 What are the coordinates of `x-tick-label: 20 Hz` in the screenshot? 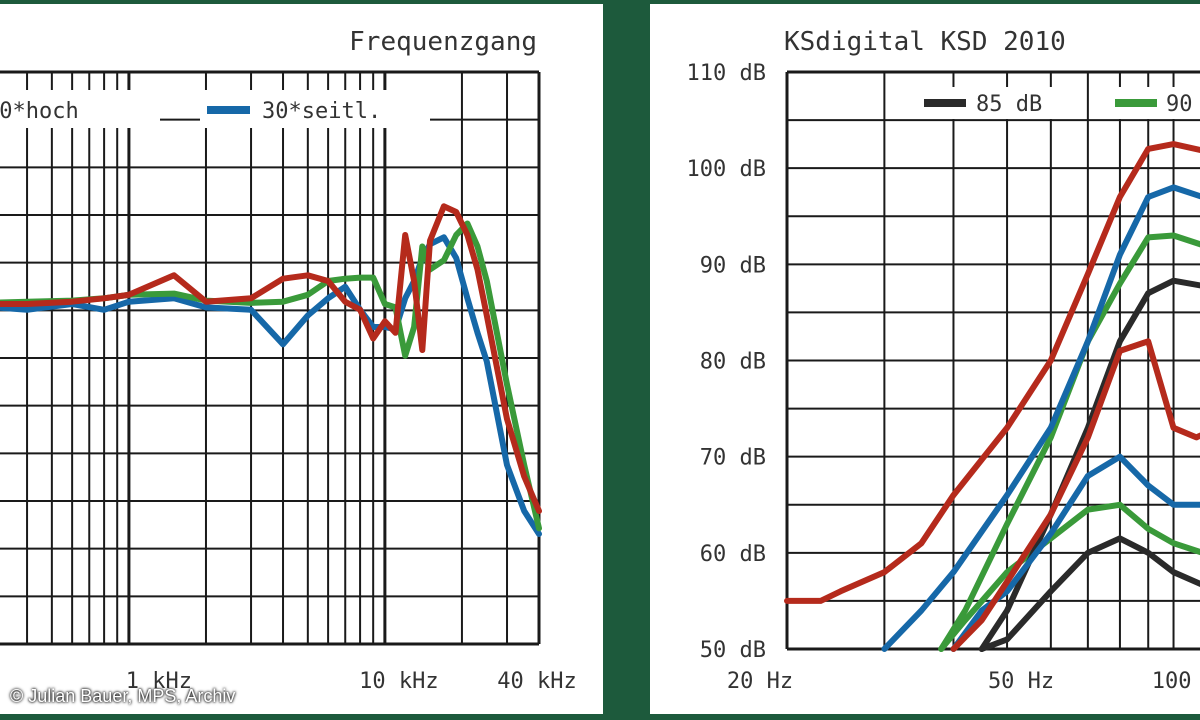 It's located at (760, 681).